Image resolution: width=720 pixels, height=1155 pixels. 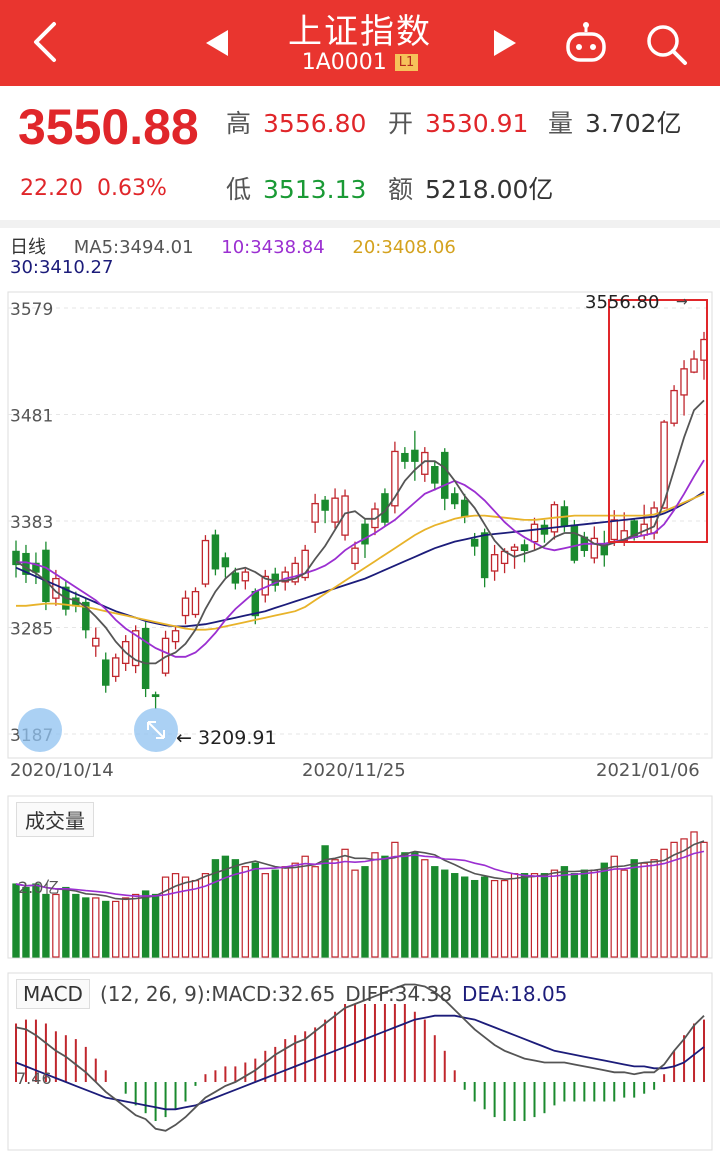 I want to click on back-arrow-icon, so click(x=46, y=42).